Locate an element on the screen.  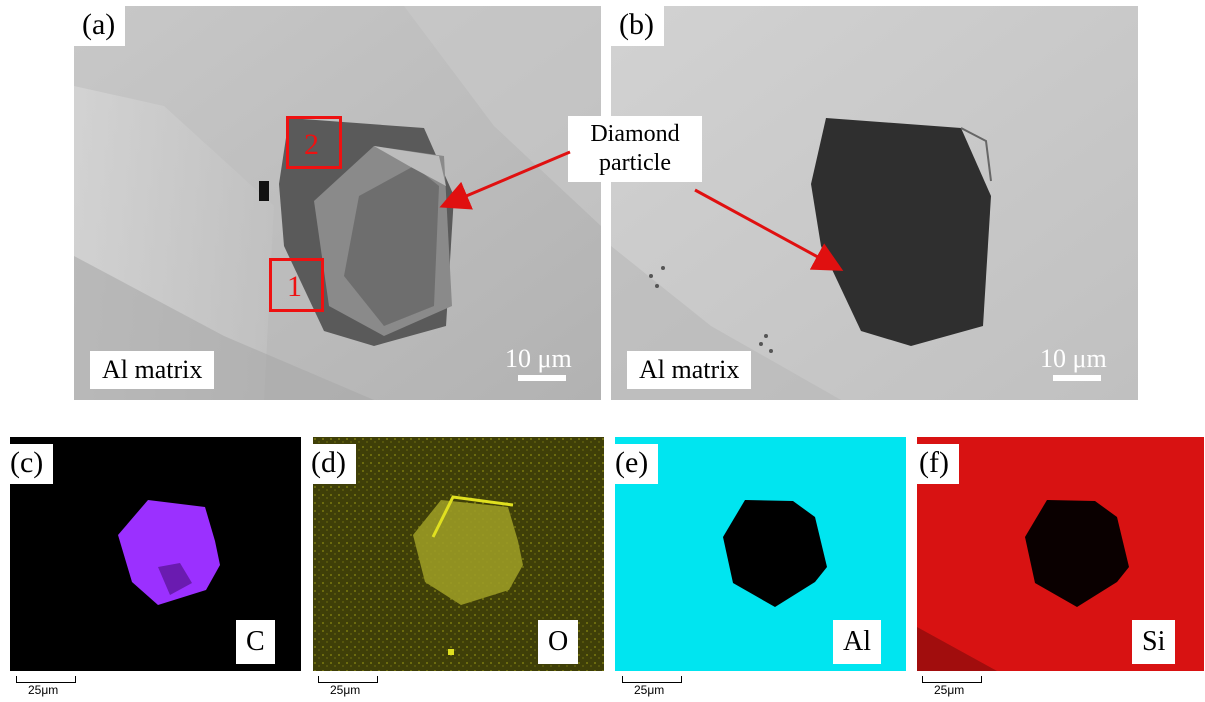
scale-bar-d is located at coordinates (348, 679).